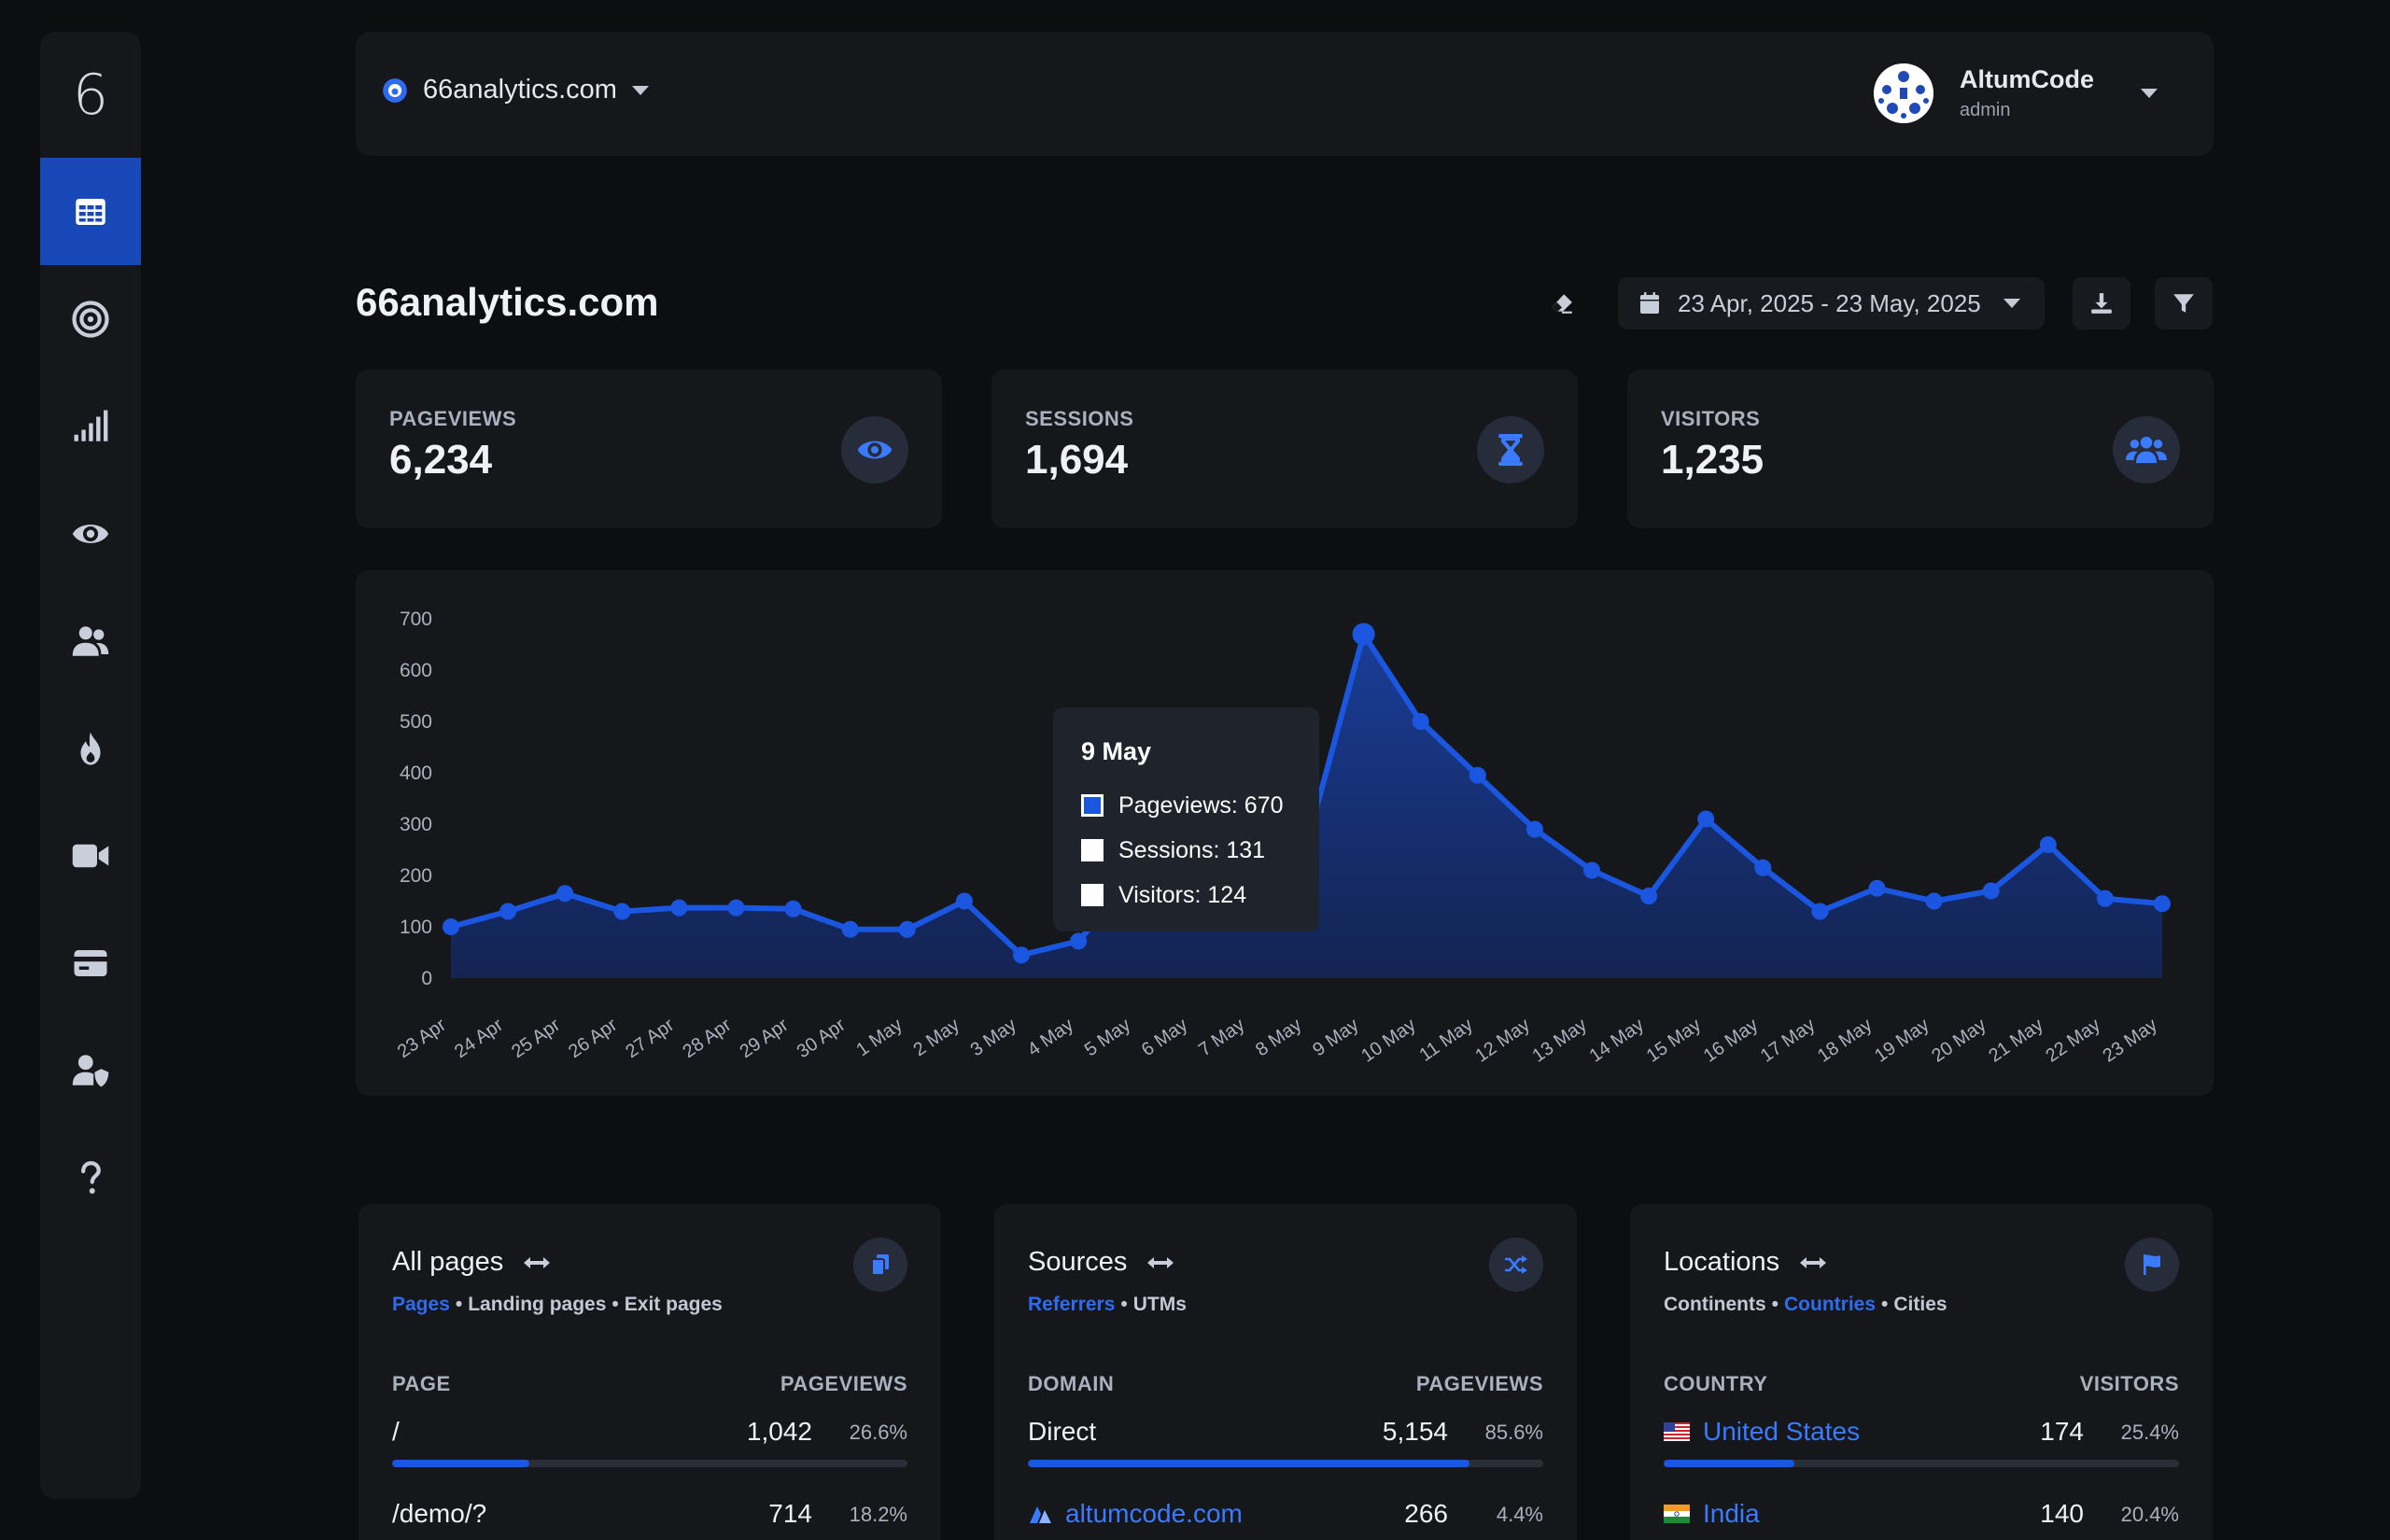  What do you see at coordinates (1135, 1514) in the screenshot?
I see `row-name: altumcode.com` at bounding box center [1135, 1514].